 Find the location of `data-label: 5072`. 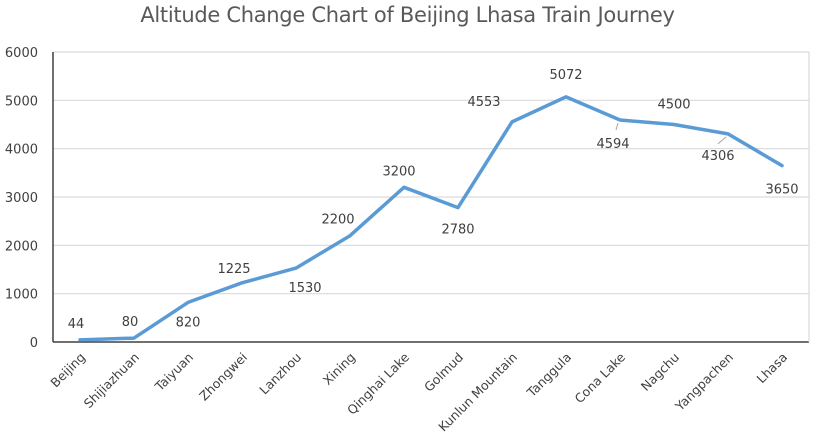

data-label: 5072 is located at coordinates (565, 75).